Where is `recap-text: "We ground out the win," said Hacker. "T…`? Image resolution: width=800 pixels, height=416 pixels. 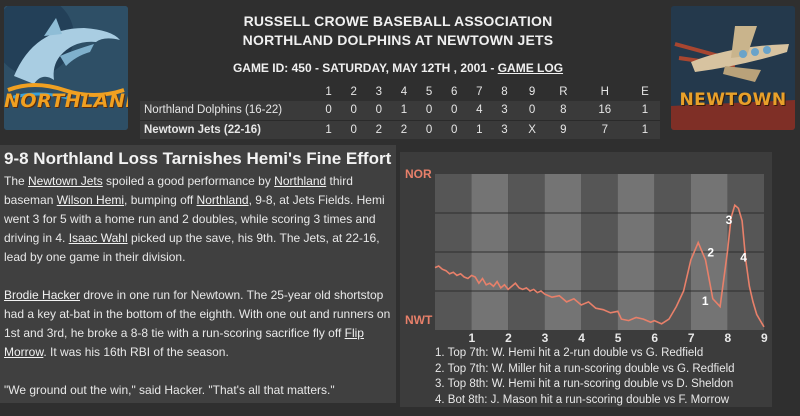
recap-text: "We ground out the win," said Hacker. "T… is located at coordinates (169, 390).